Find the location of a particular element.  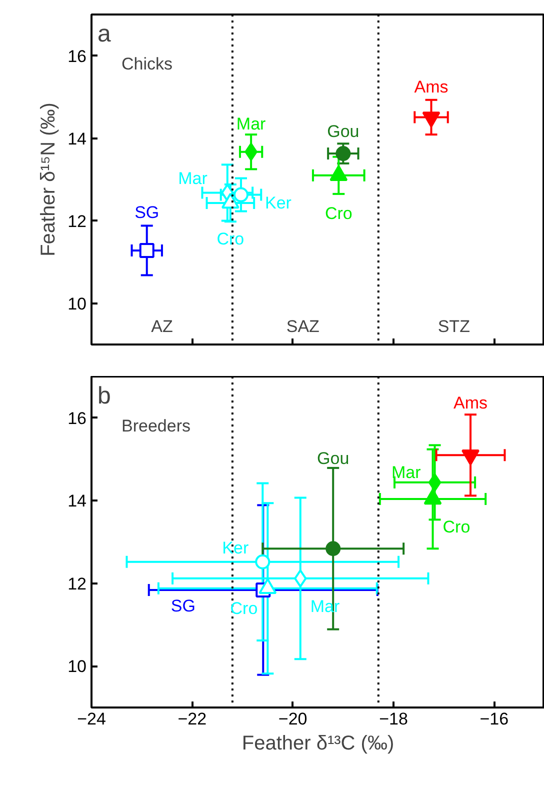

y-axis-title: Feather δ¹⁵N (‰) is located at coordinates (49, 179).